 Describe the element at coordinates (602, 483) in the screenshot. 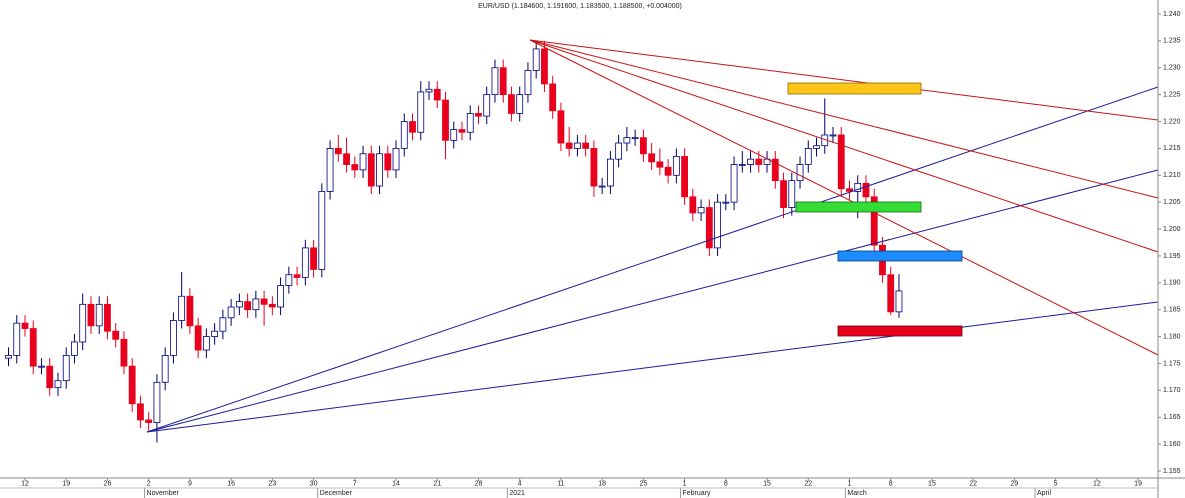

I see `x-tick-label: 18` at that location.